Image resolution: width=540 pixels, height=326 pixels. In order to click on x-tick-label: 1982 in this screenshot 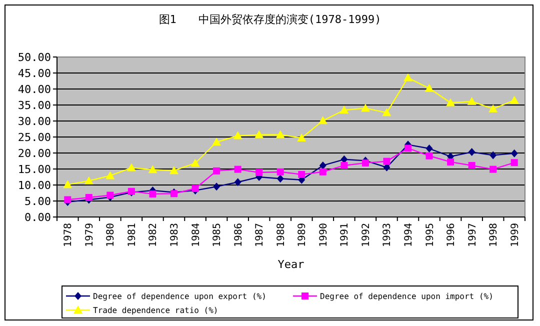, I will do `click(154, 235)`.